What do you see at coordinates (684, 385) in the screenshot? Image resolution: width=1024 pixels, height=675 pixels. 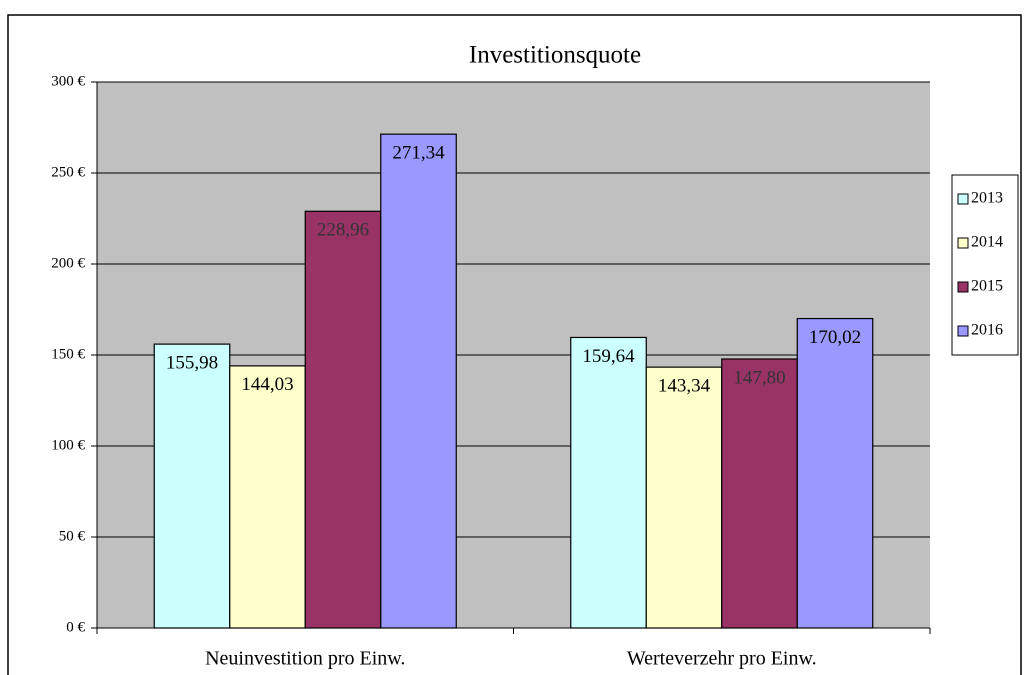 I see `data-label: 143,34` at bounding box center [684, 385].